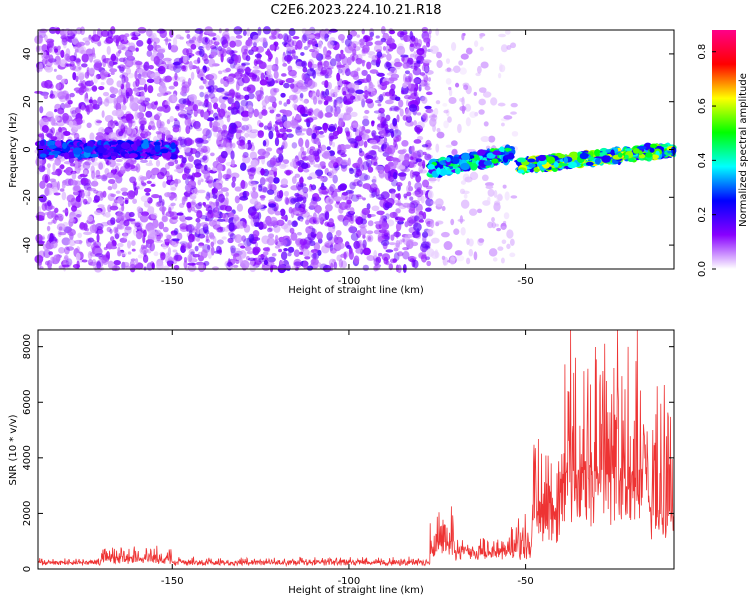 The width and height of the screenshot is (750, 600). Describe the element at coordinates (702, 52) in the screenshot. I see `colorbar-tick-label: 0.8` at that location.